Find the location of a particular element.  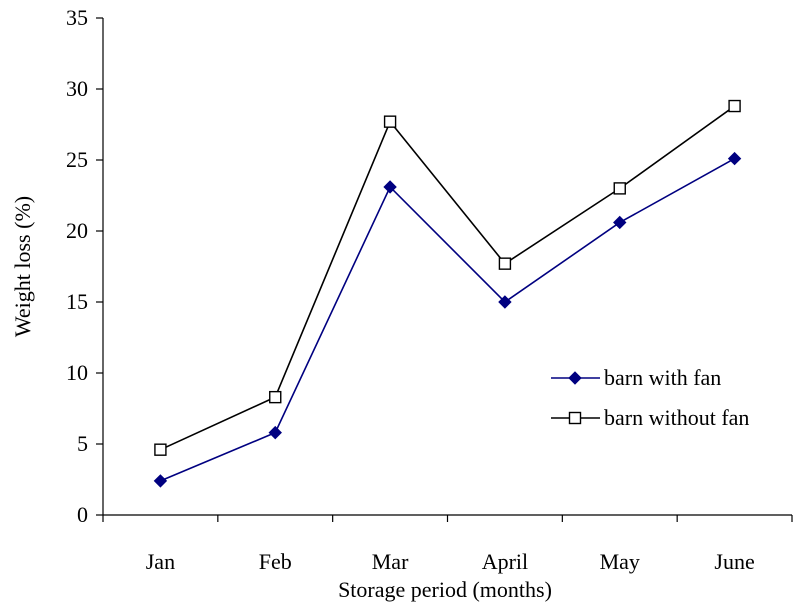

x-tick-label: Mar is located at coordinates (390, 561).